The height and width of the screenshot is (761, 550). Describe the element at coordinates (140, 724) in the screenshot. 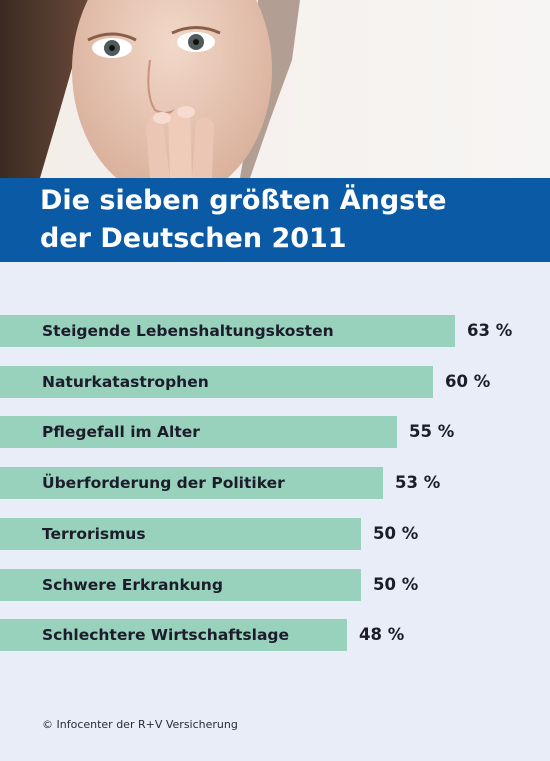

I see `source-credit: © Infocenter der R+V Versicherung` at that location.